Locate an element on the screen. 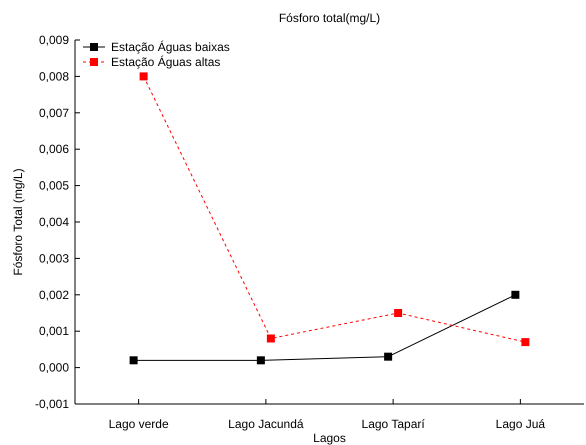 Image resolution: width=586 pixels, height=445 pixels. y-tick-label: 0,006 is located at coordinates (54, 149).